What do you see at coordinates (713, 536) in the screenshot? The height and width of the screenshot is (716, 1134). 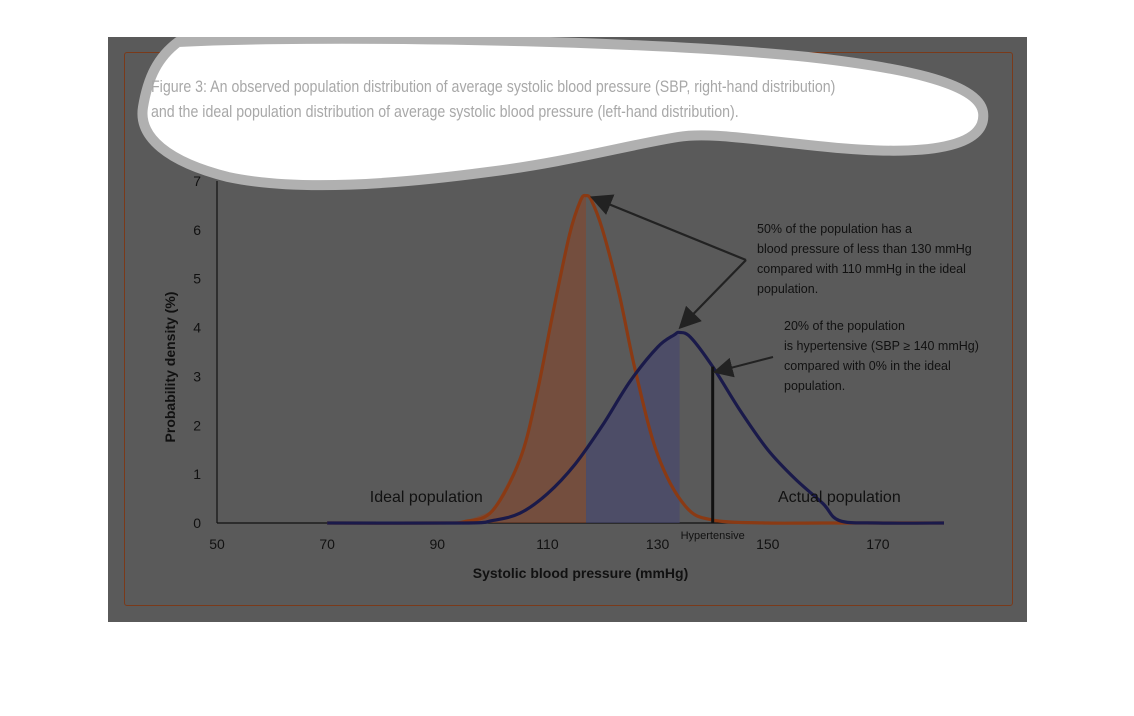 I see `hypertensive-label: Hypertensive` at bounding box center [713, 536].